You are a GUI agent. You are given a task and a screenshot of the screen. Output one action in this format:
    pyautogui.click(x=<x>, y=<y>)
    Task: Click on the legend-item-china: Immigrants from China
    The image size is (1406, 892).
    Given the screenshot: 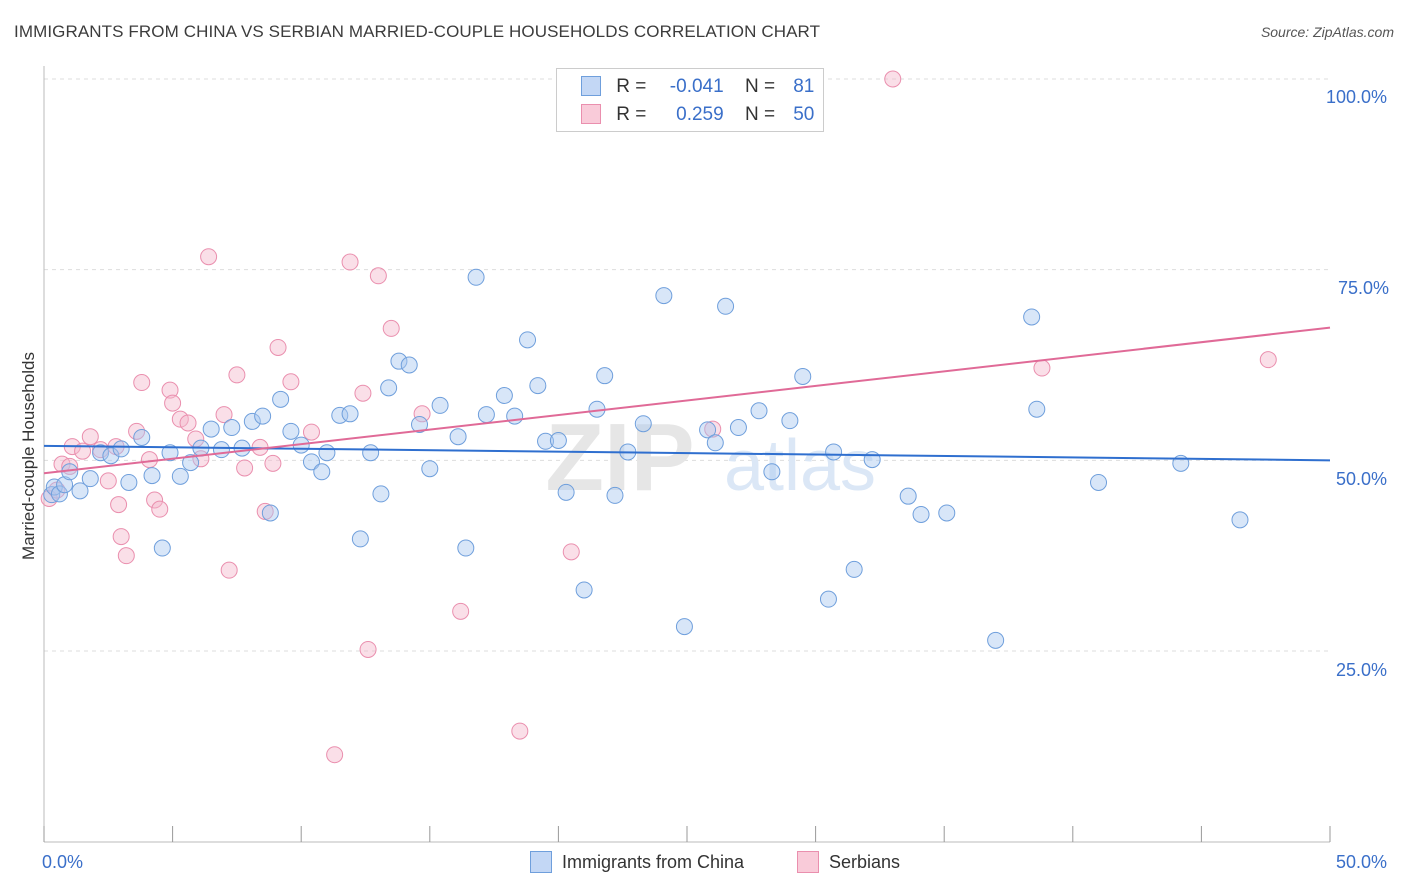 What is the action you would take?
    pyautogui.click(x=637, y=862)
    